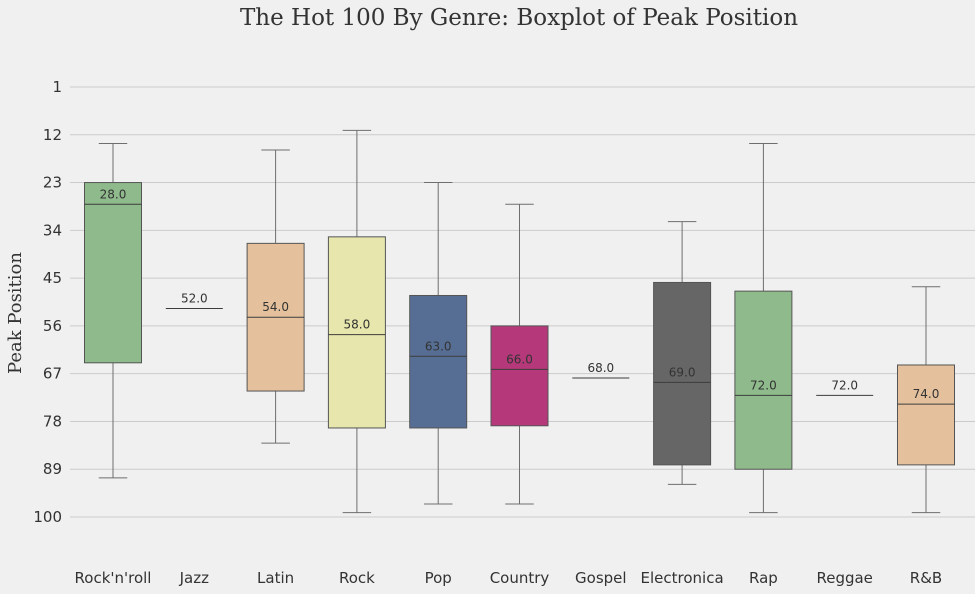  I want to click on x-tick-label: Pop, so click(438, 578).